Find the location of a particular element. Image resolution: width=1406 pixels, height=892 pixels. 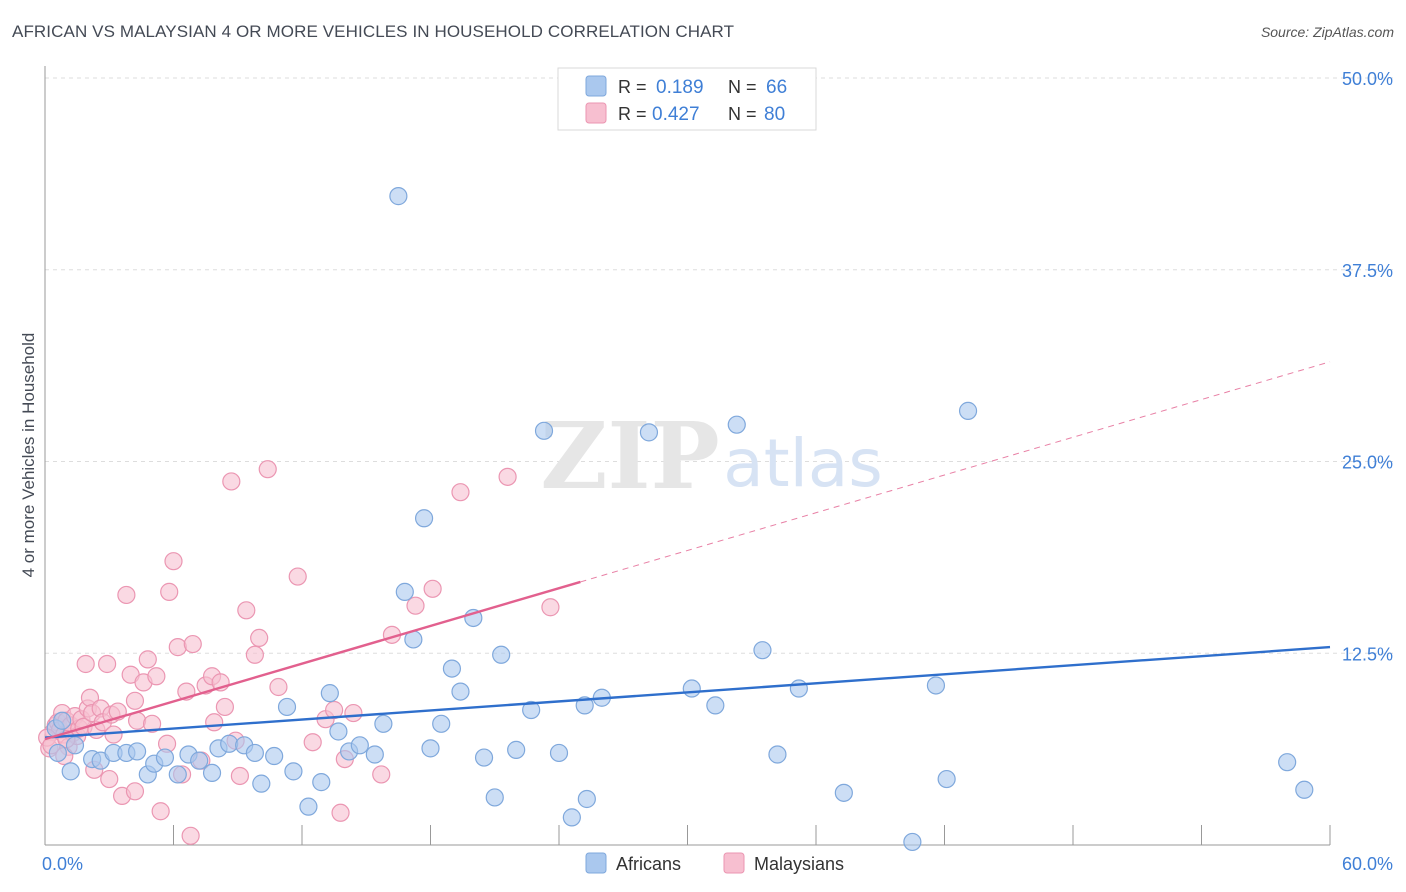

africans-r-label: R = is located at coordinates (632, 87).